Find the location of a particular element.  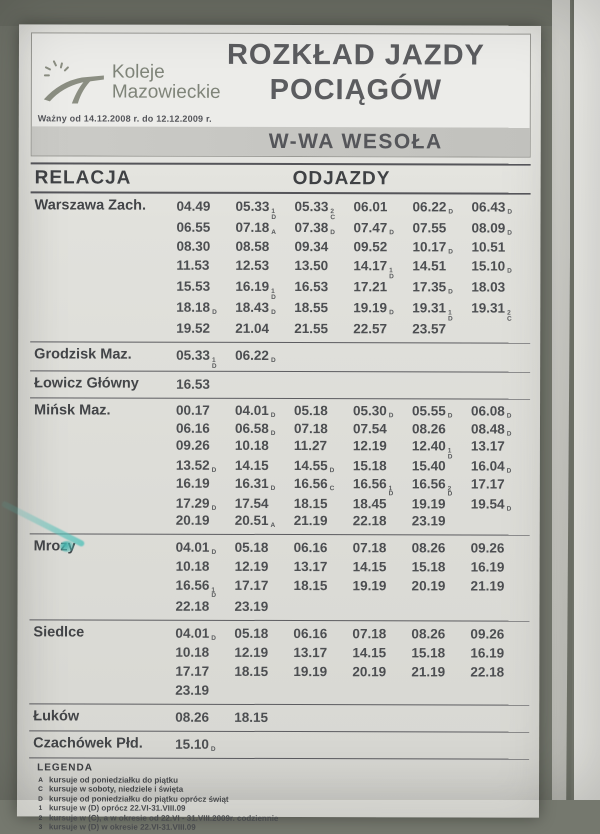

departure-time: 18.45 is located at coordinates (382, 504).